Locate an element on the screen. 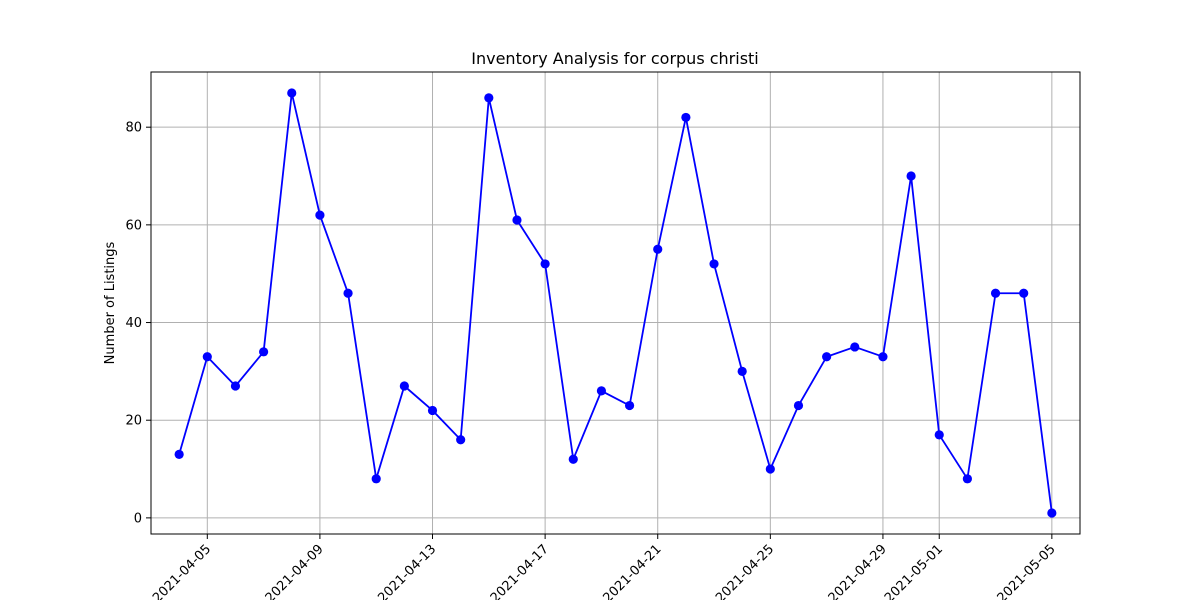 This screenshot has width=1200, height=600. x-tick-label: 2021-05-01 is located at coordinates (914, 571).